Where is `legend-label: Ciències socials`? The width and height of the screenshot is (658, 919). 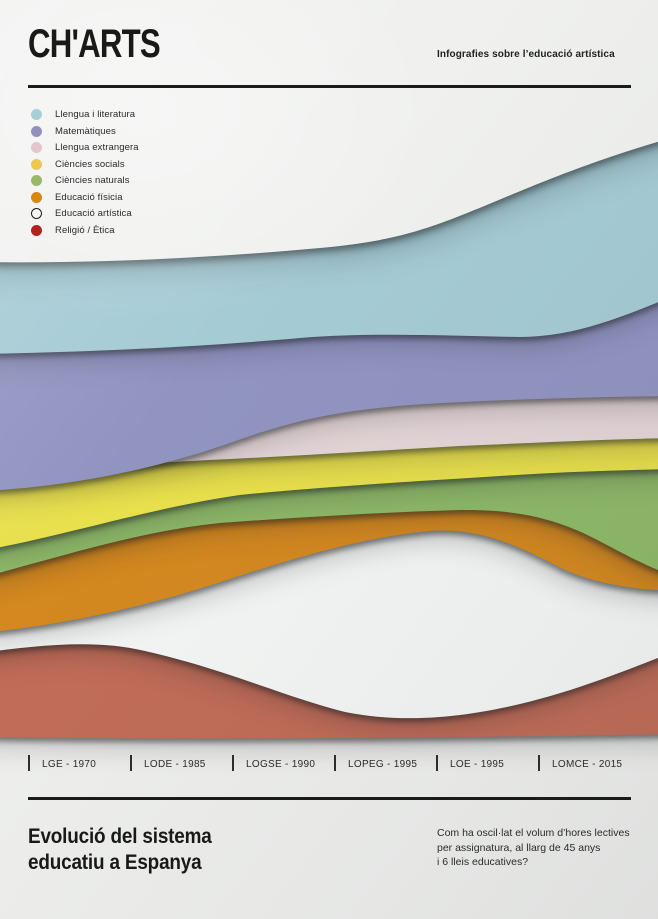 legend-label: Ciències socials is located at coordinates (90, 164).